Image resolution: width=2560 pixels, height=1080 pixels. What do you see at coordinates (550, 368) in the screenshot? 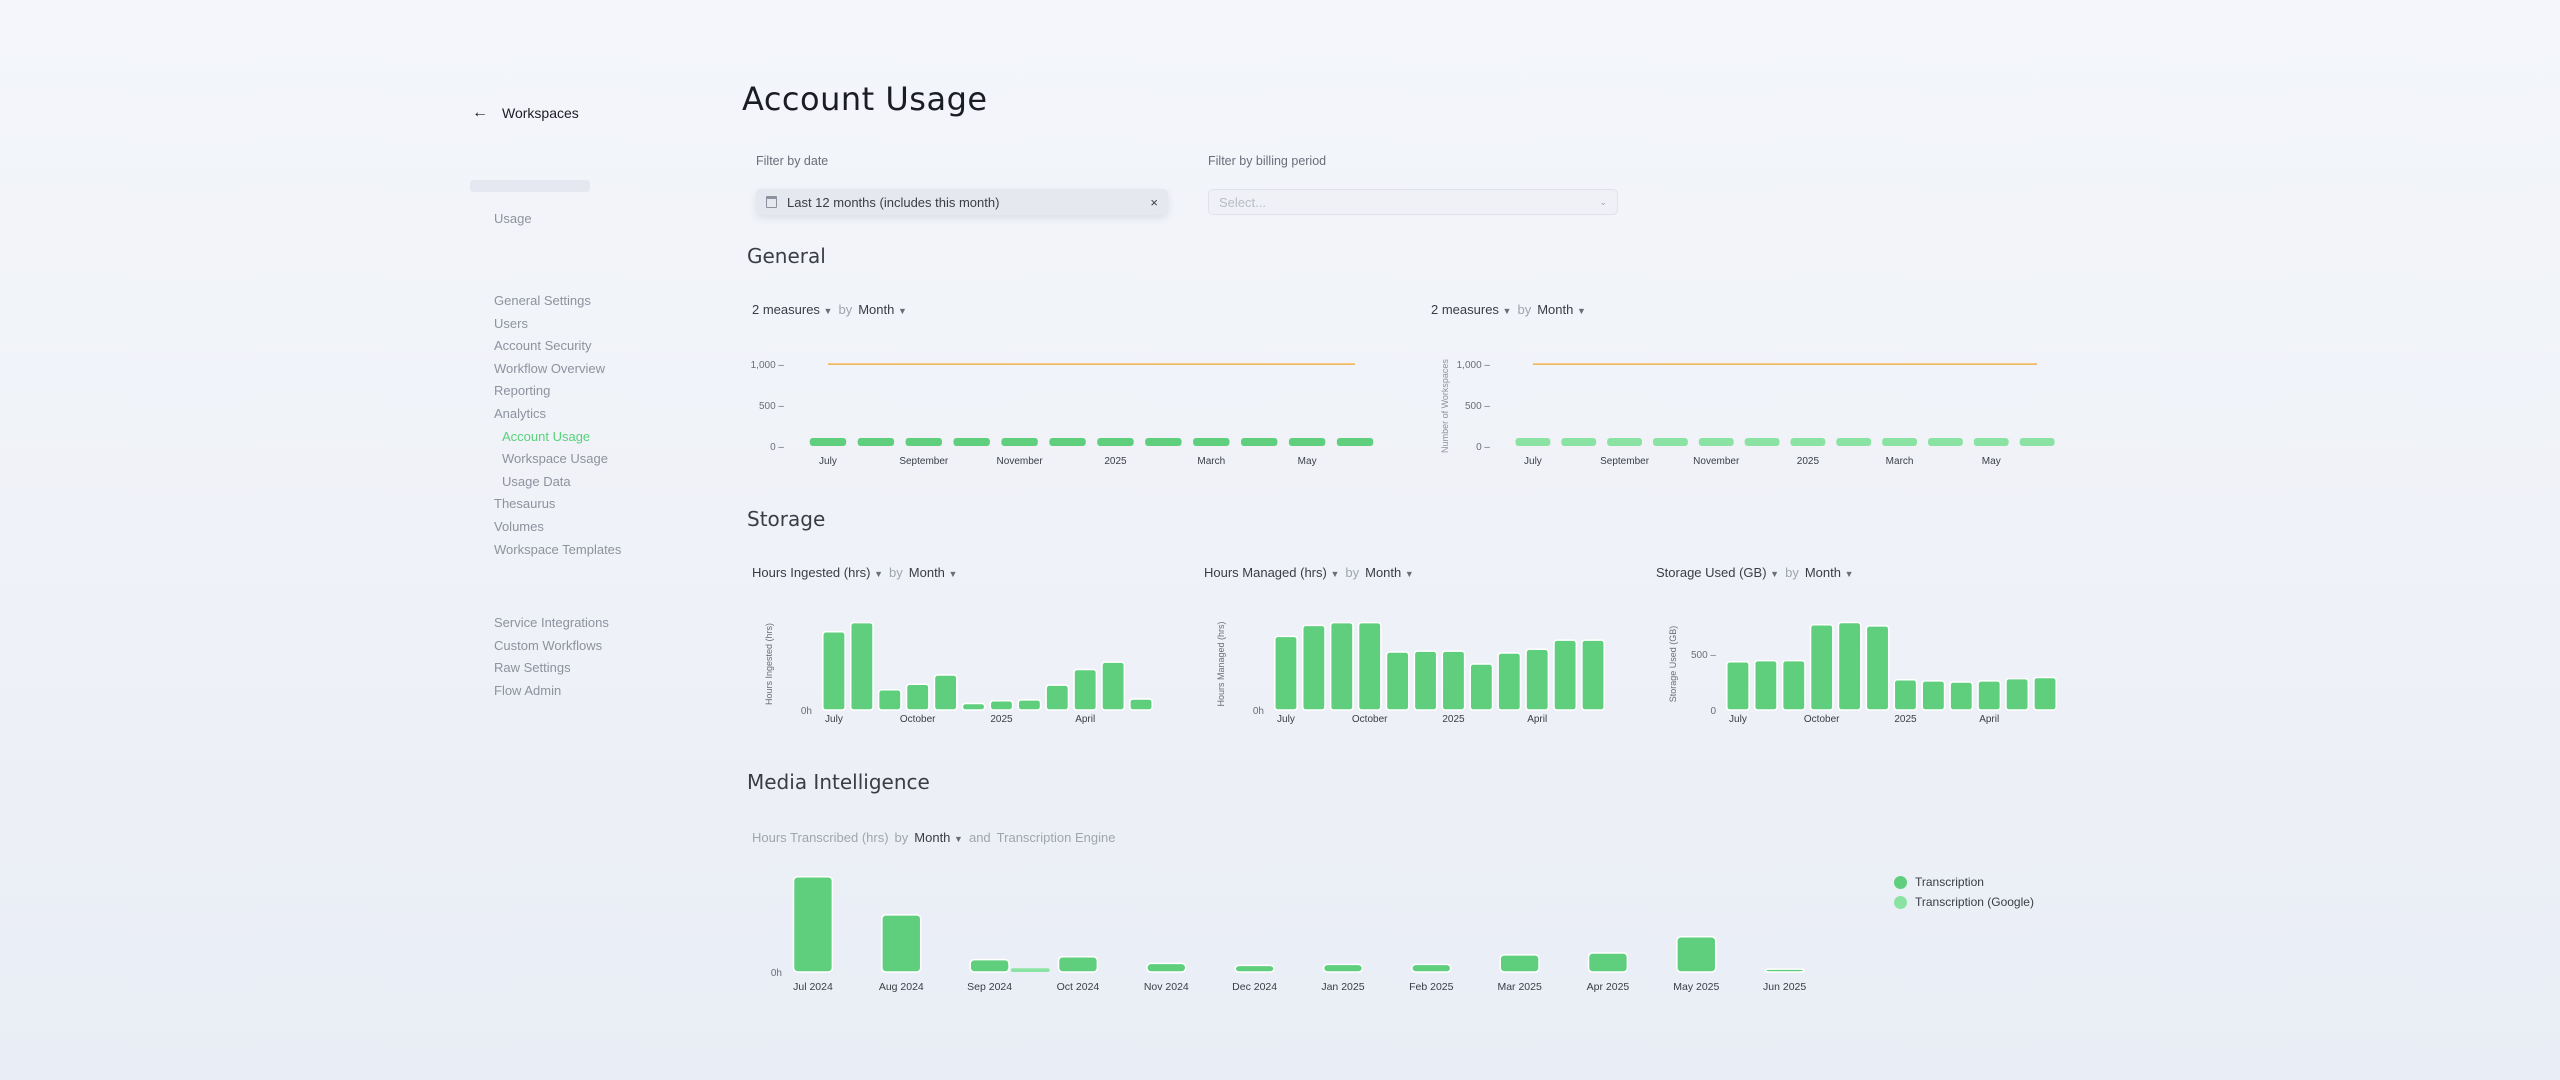
I see `sidebar-item: Workflow Overview` at bounding box center [550, 368].